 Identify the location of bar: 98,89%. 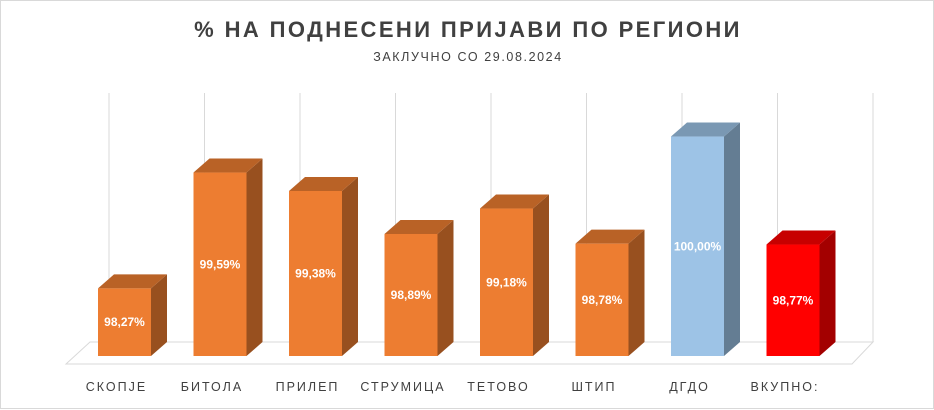
(419, 287).